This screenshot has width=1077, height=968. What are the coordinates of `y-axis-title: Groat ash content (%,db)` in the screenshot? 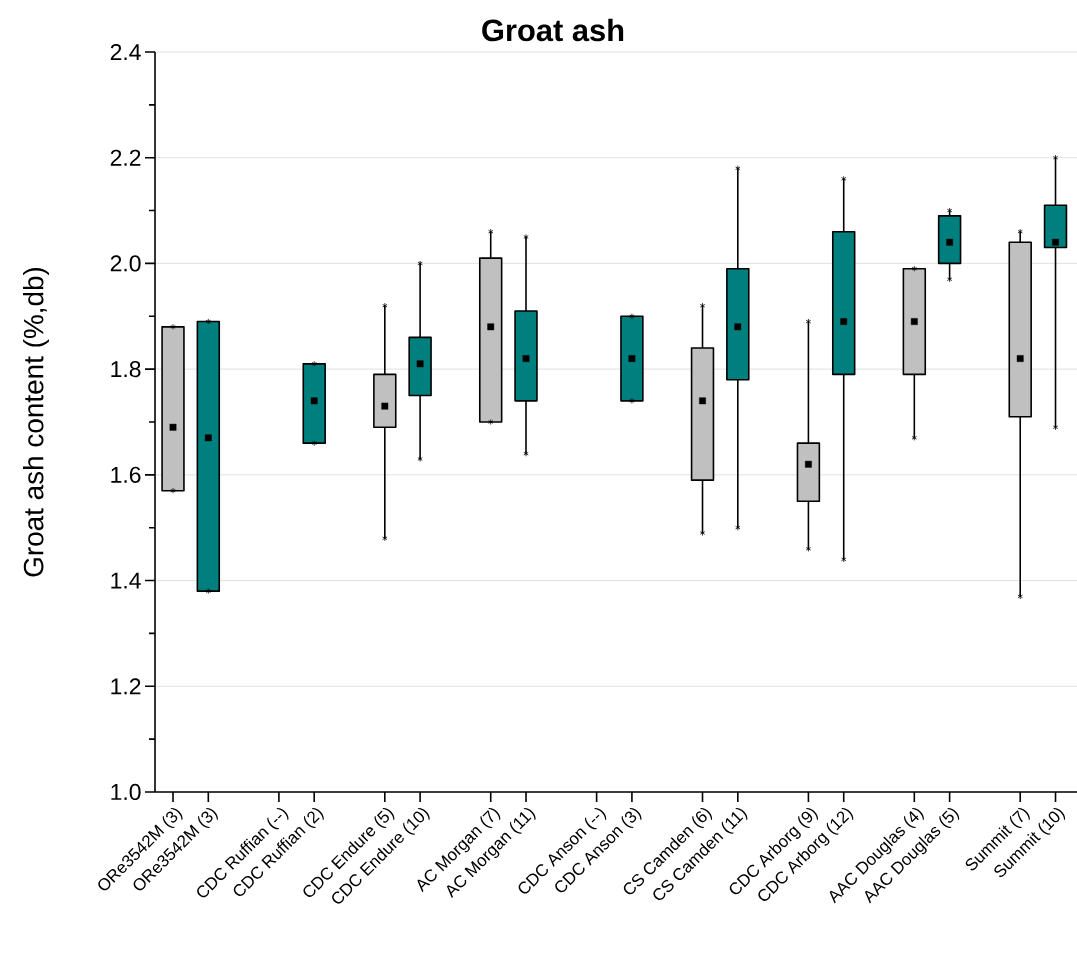 It's located at (36, 422).